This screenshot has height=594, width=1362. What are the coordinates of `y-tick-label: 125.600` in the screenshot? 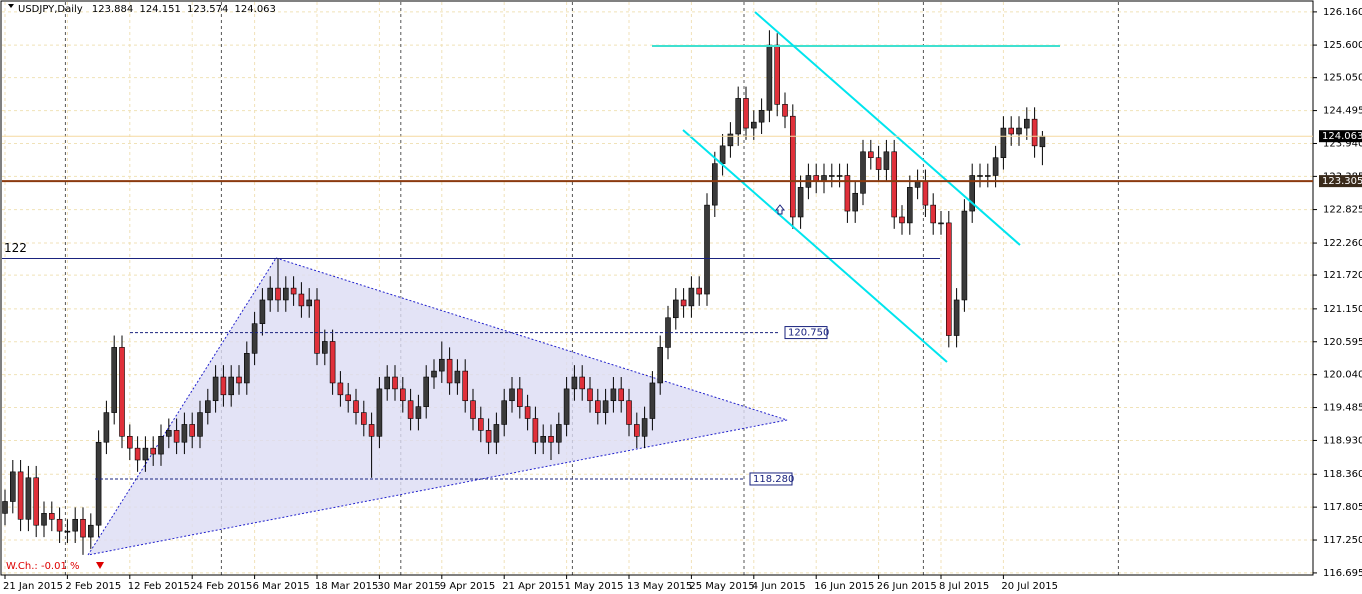 It's located at (1342, 45).